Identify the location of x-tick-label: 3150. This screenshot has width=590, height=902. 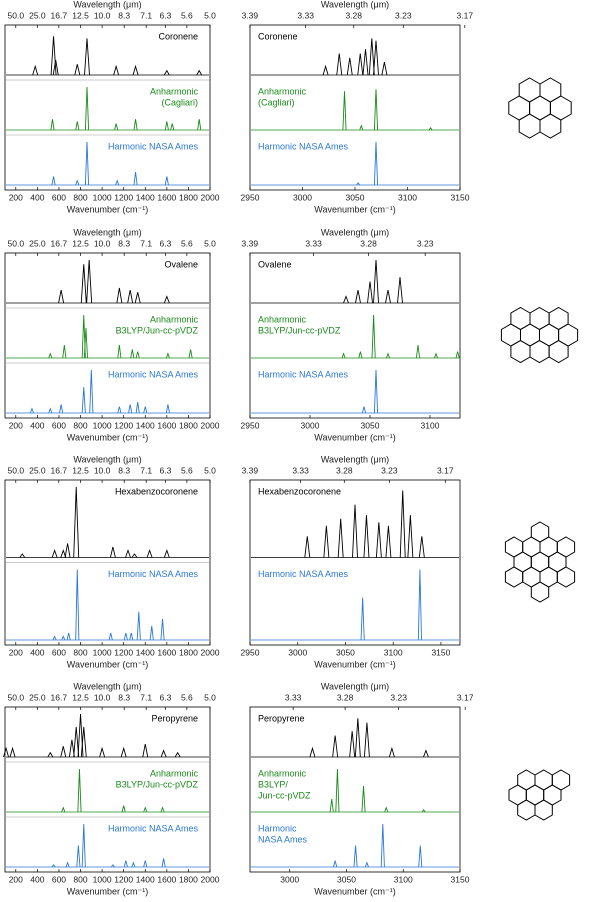
(440, 652).